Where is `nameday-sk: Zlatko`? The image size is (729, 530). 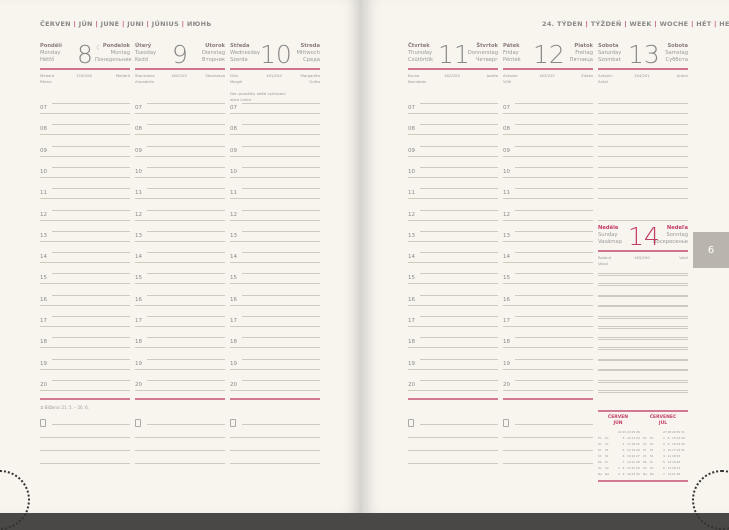
nameday-sk: Zlatko is located at coordinates (575, 76).